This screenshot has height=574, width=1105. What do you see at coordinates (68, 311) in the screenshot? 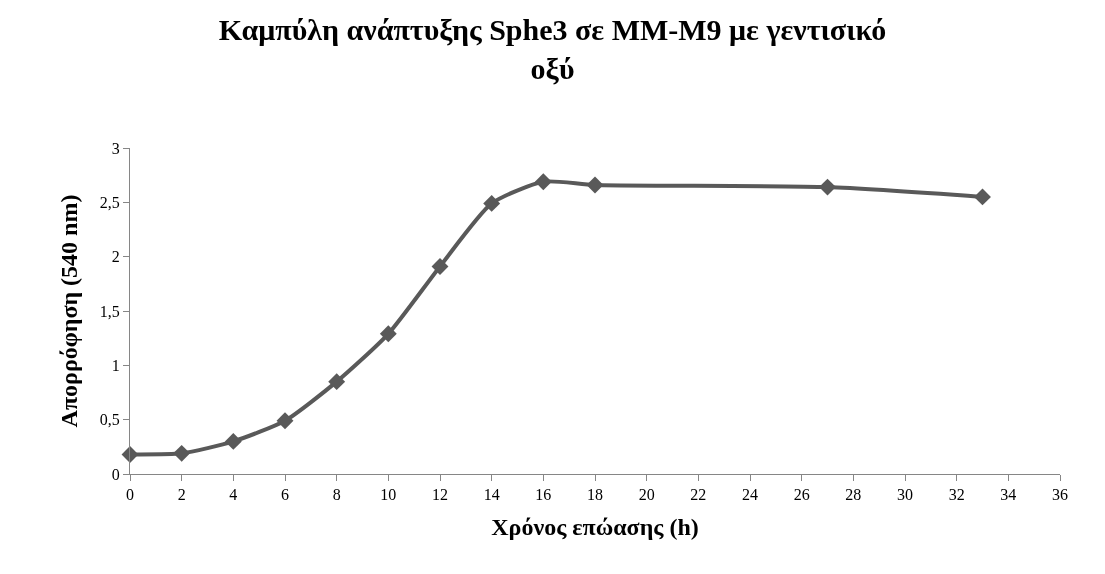
I see `y-axis-title: Απορρόφηση (540 nm)` at bounding box center [68, 311].